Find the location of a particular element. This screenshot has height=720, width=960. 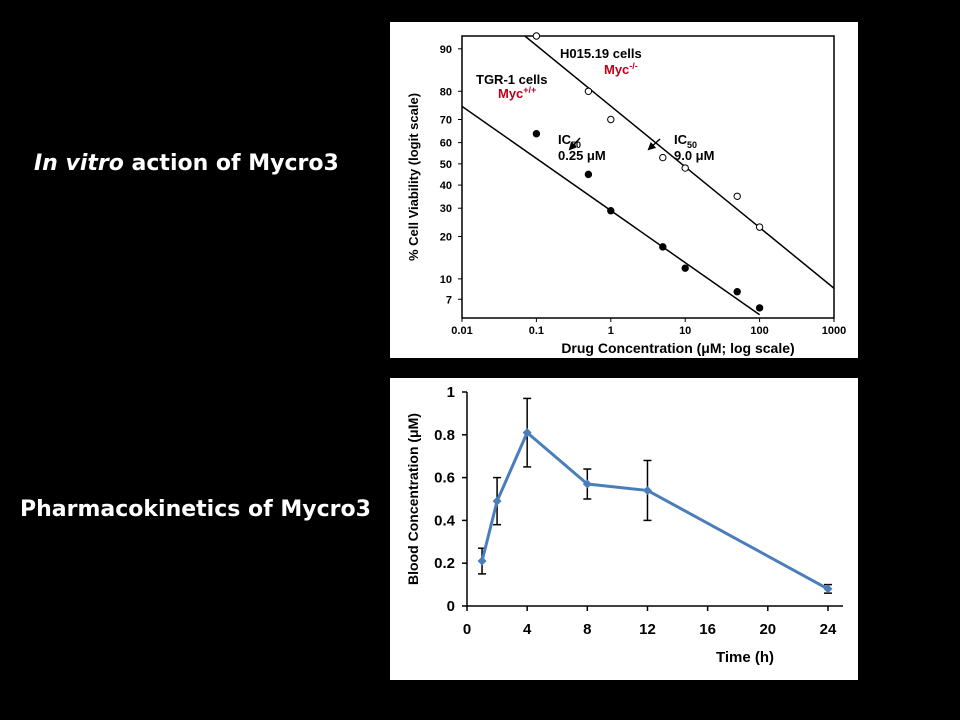

x-tick-label: 100 is located at coordinates (759, 331).